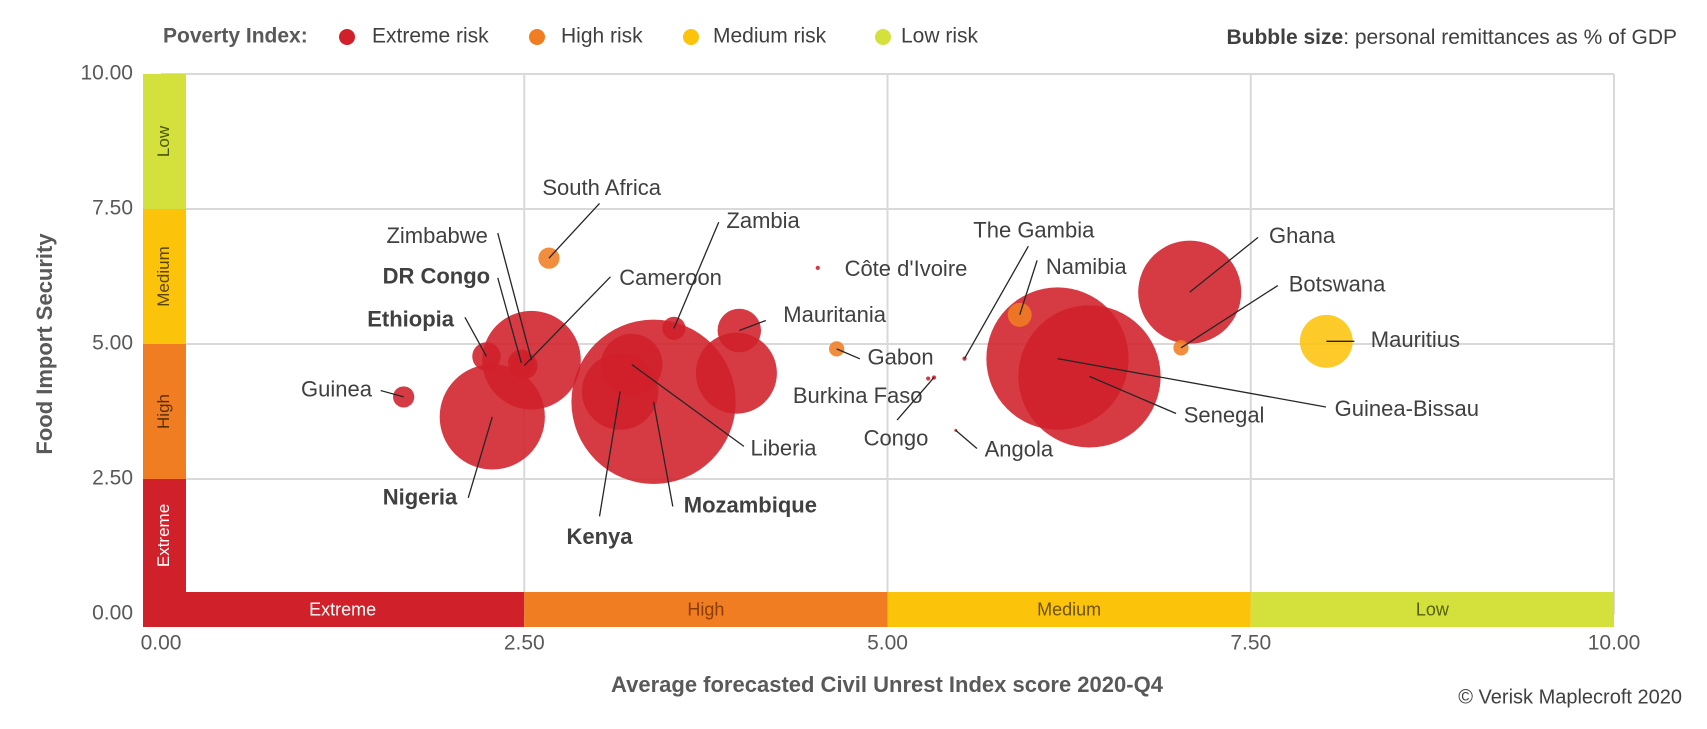 This screenshot has width=1707, height=729. Describe the element at coordinates (750, 504) in the screenshot. I see `bubble-label: Mozambique` at that location.